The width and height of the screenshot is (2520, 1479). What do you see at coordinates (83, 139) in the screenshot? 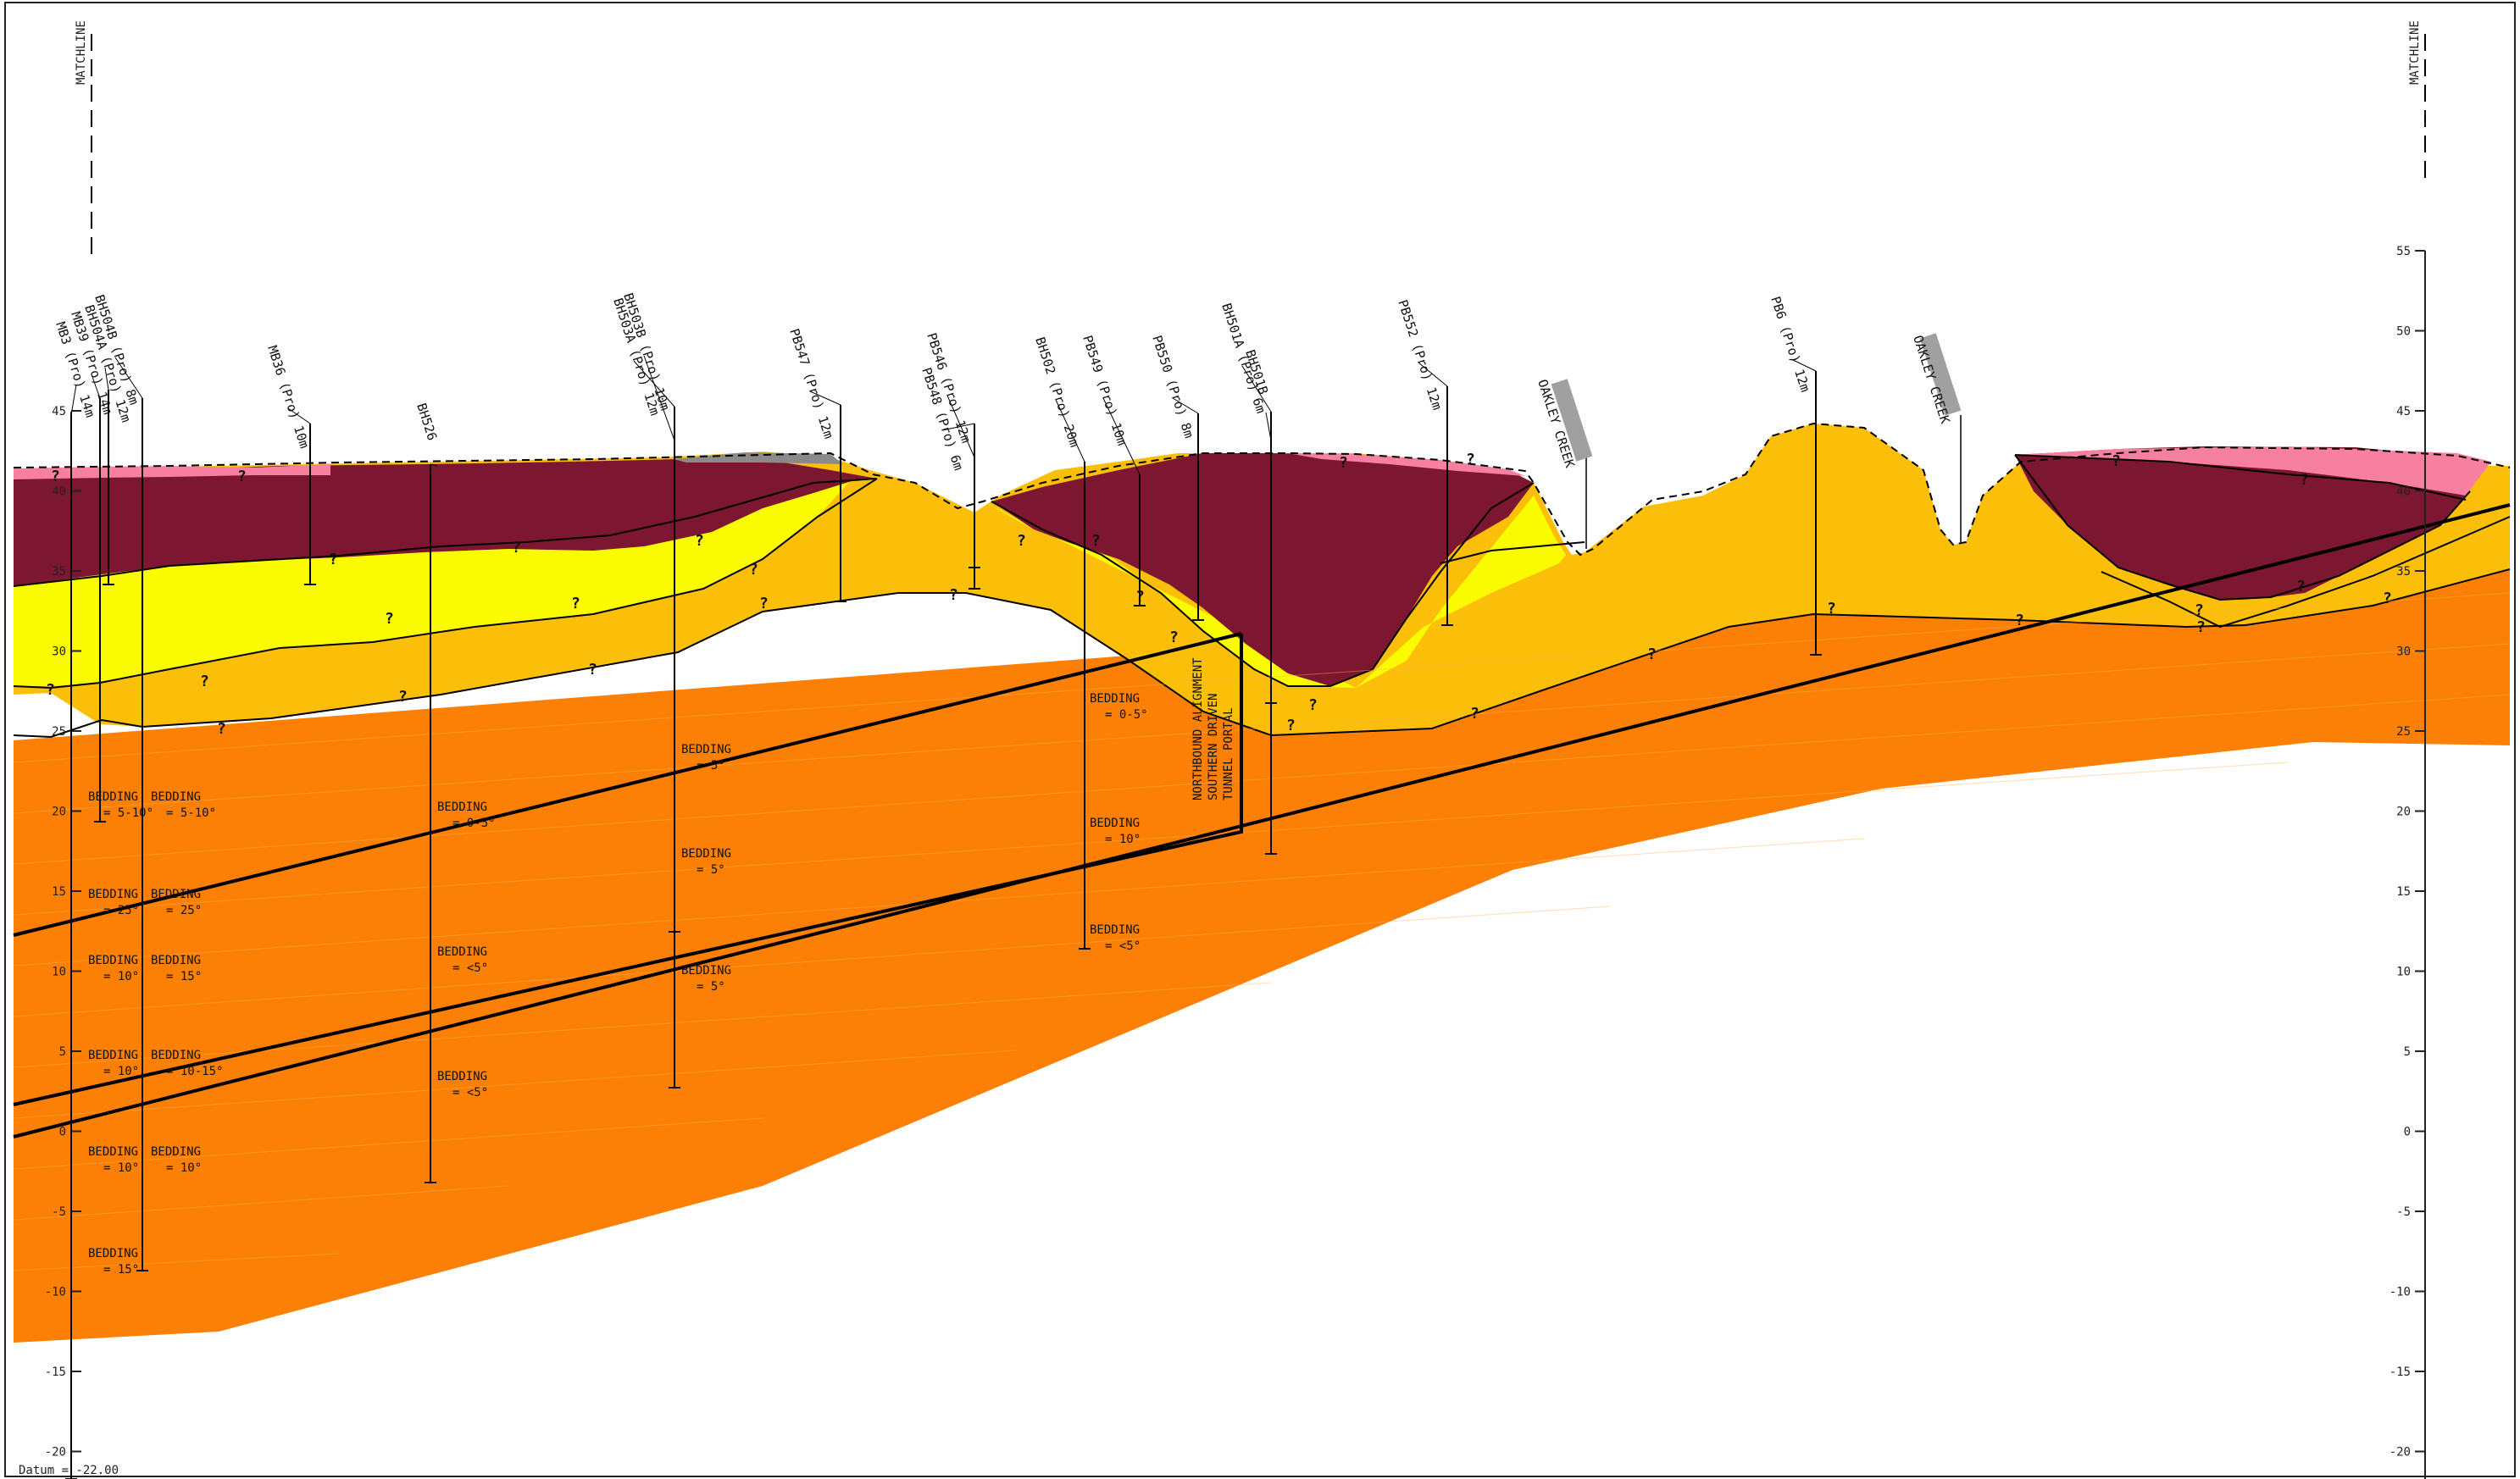
I see `matchline-left: MATCHLINE` at bounding box center [83, 139].